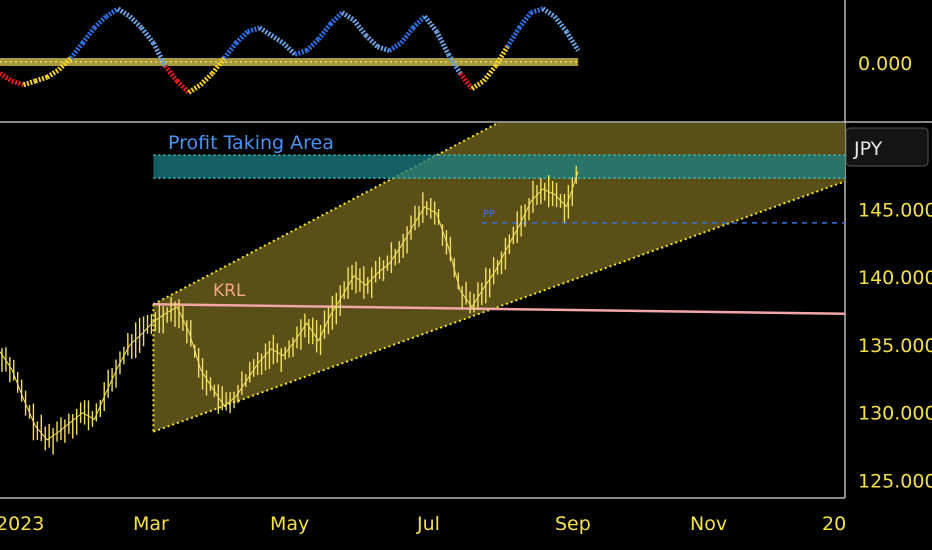 The width and height of the screenshot is (932, 550). What do you see at coordinates (22, 524) in the screenshot?
I see `x-tick-label: 2023` at bounding box center [22, 524].